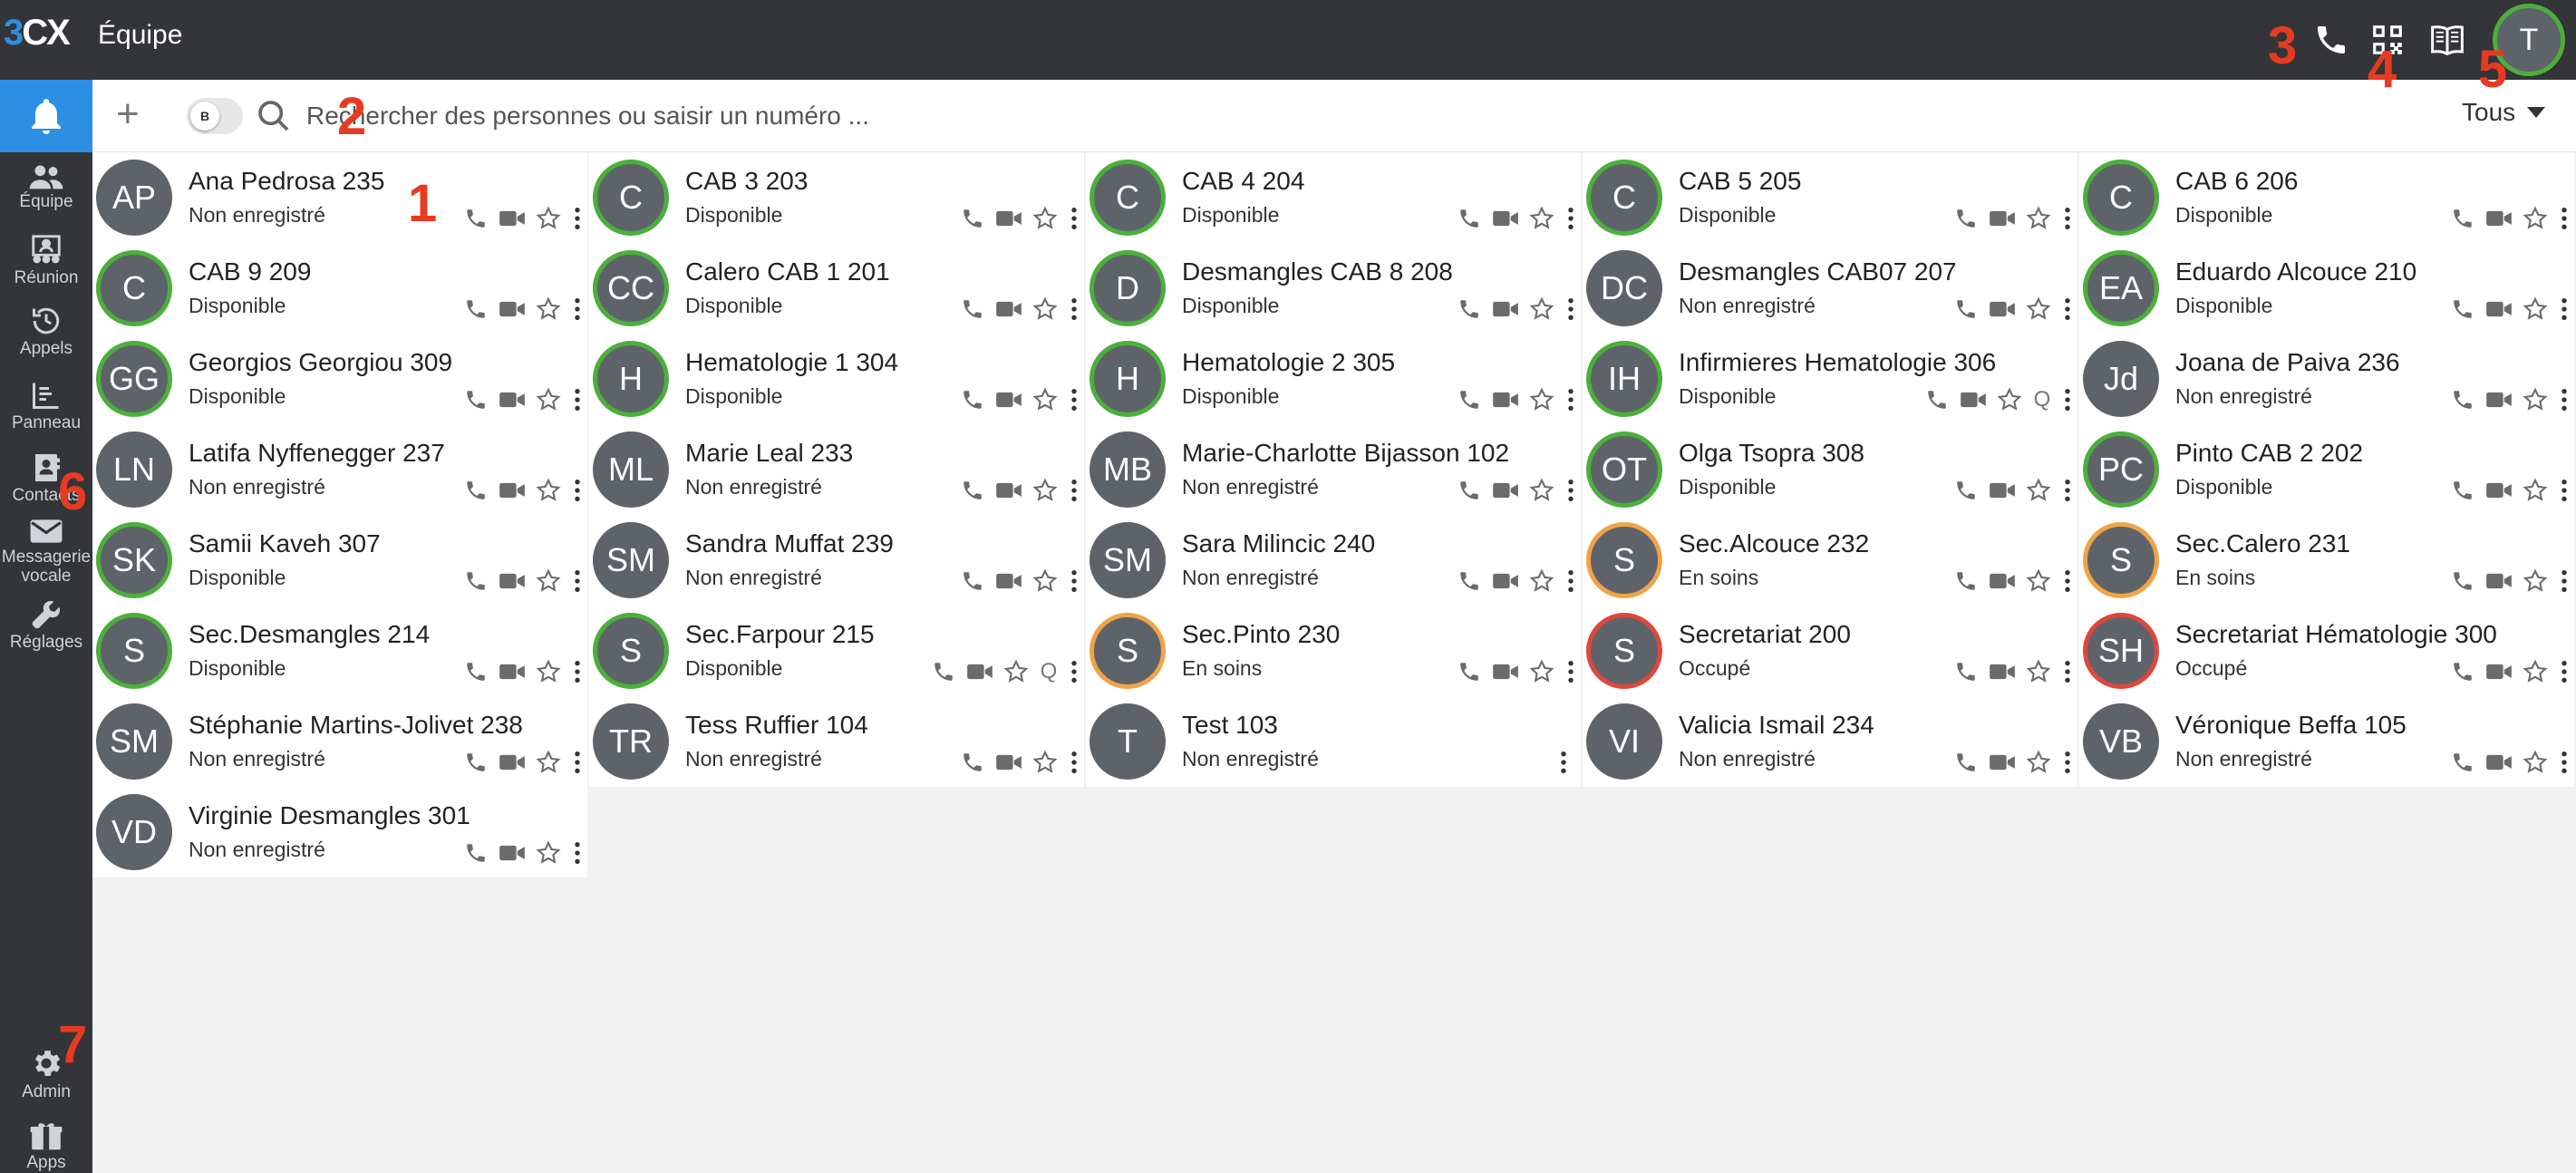 This screenshot has width=2576, height=1173. Describe the element at coordinates (1333, 560) in the screenshot. I see `contact-card: SM Sara Milincic 240 Non enregistré` at that location.